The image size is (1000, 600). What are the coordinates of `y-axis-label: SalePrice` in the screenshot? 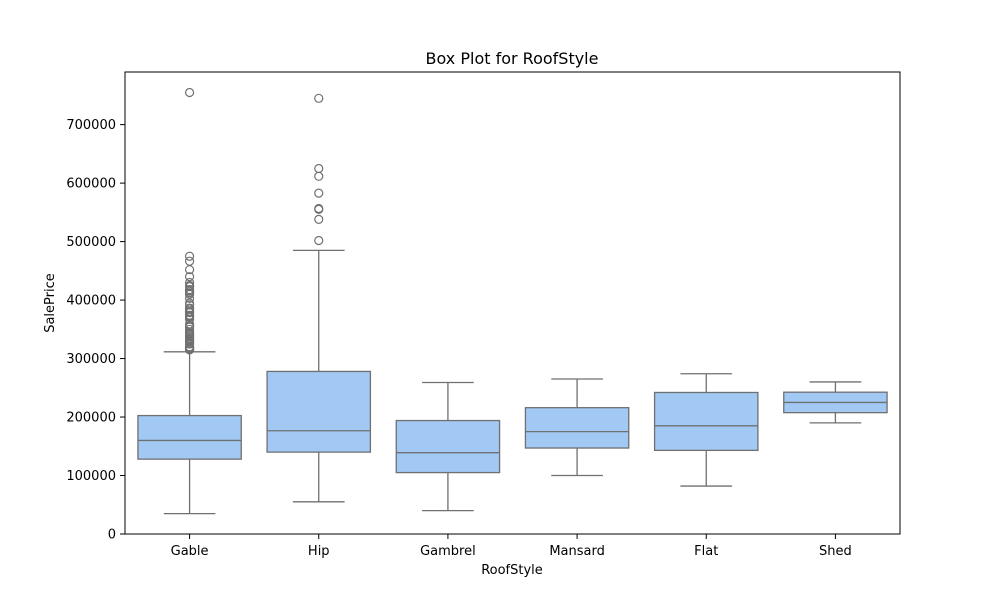 It's located at (50, 303).